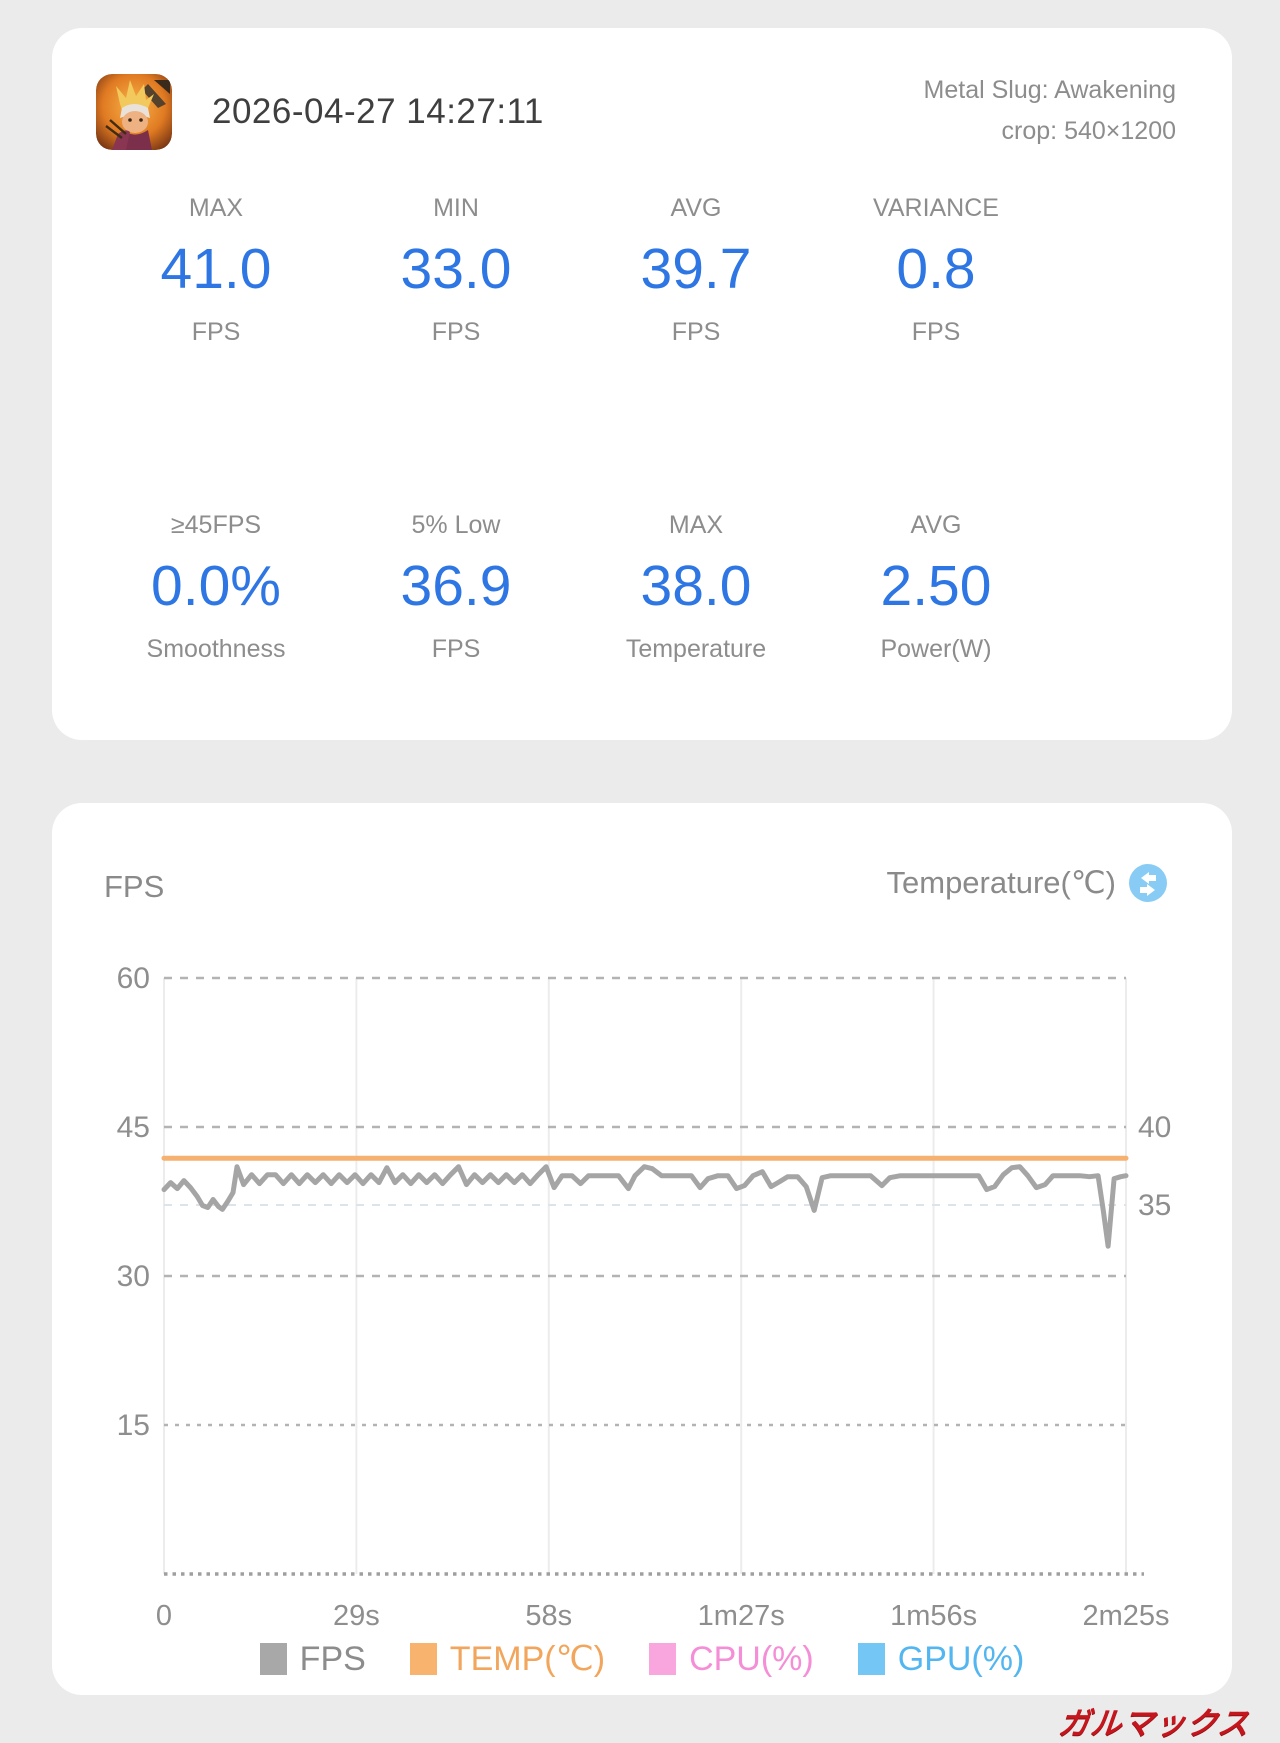 This screenshot has height=1743, width=1280. What do you see at coordinates (1154, 1205) in the screenshot?
I see `svg-text: 35` at bounding box center [1154, 1205].